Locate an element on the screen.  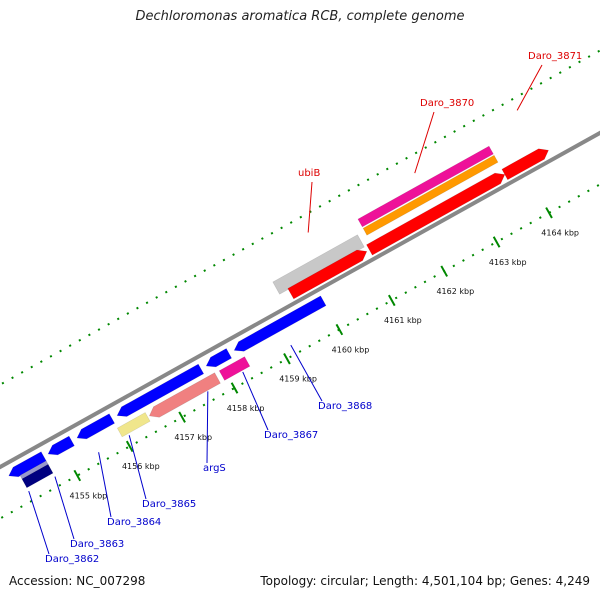
cds-yellow-feature is located at coordinates (133, 425).